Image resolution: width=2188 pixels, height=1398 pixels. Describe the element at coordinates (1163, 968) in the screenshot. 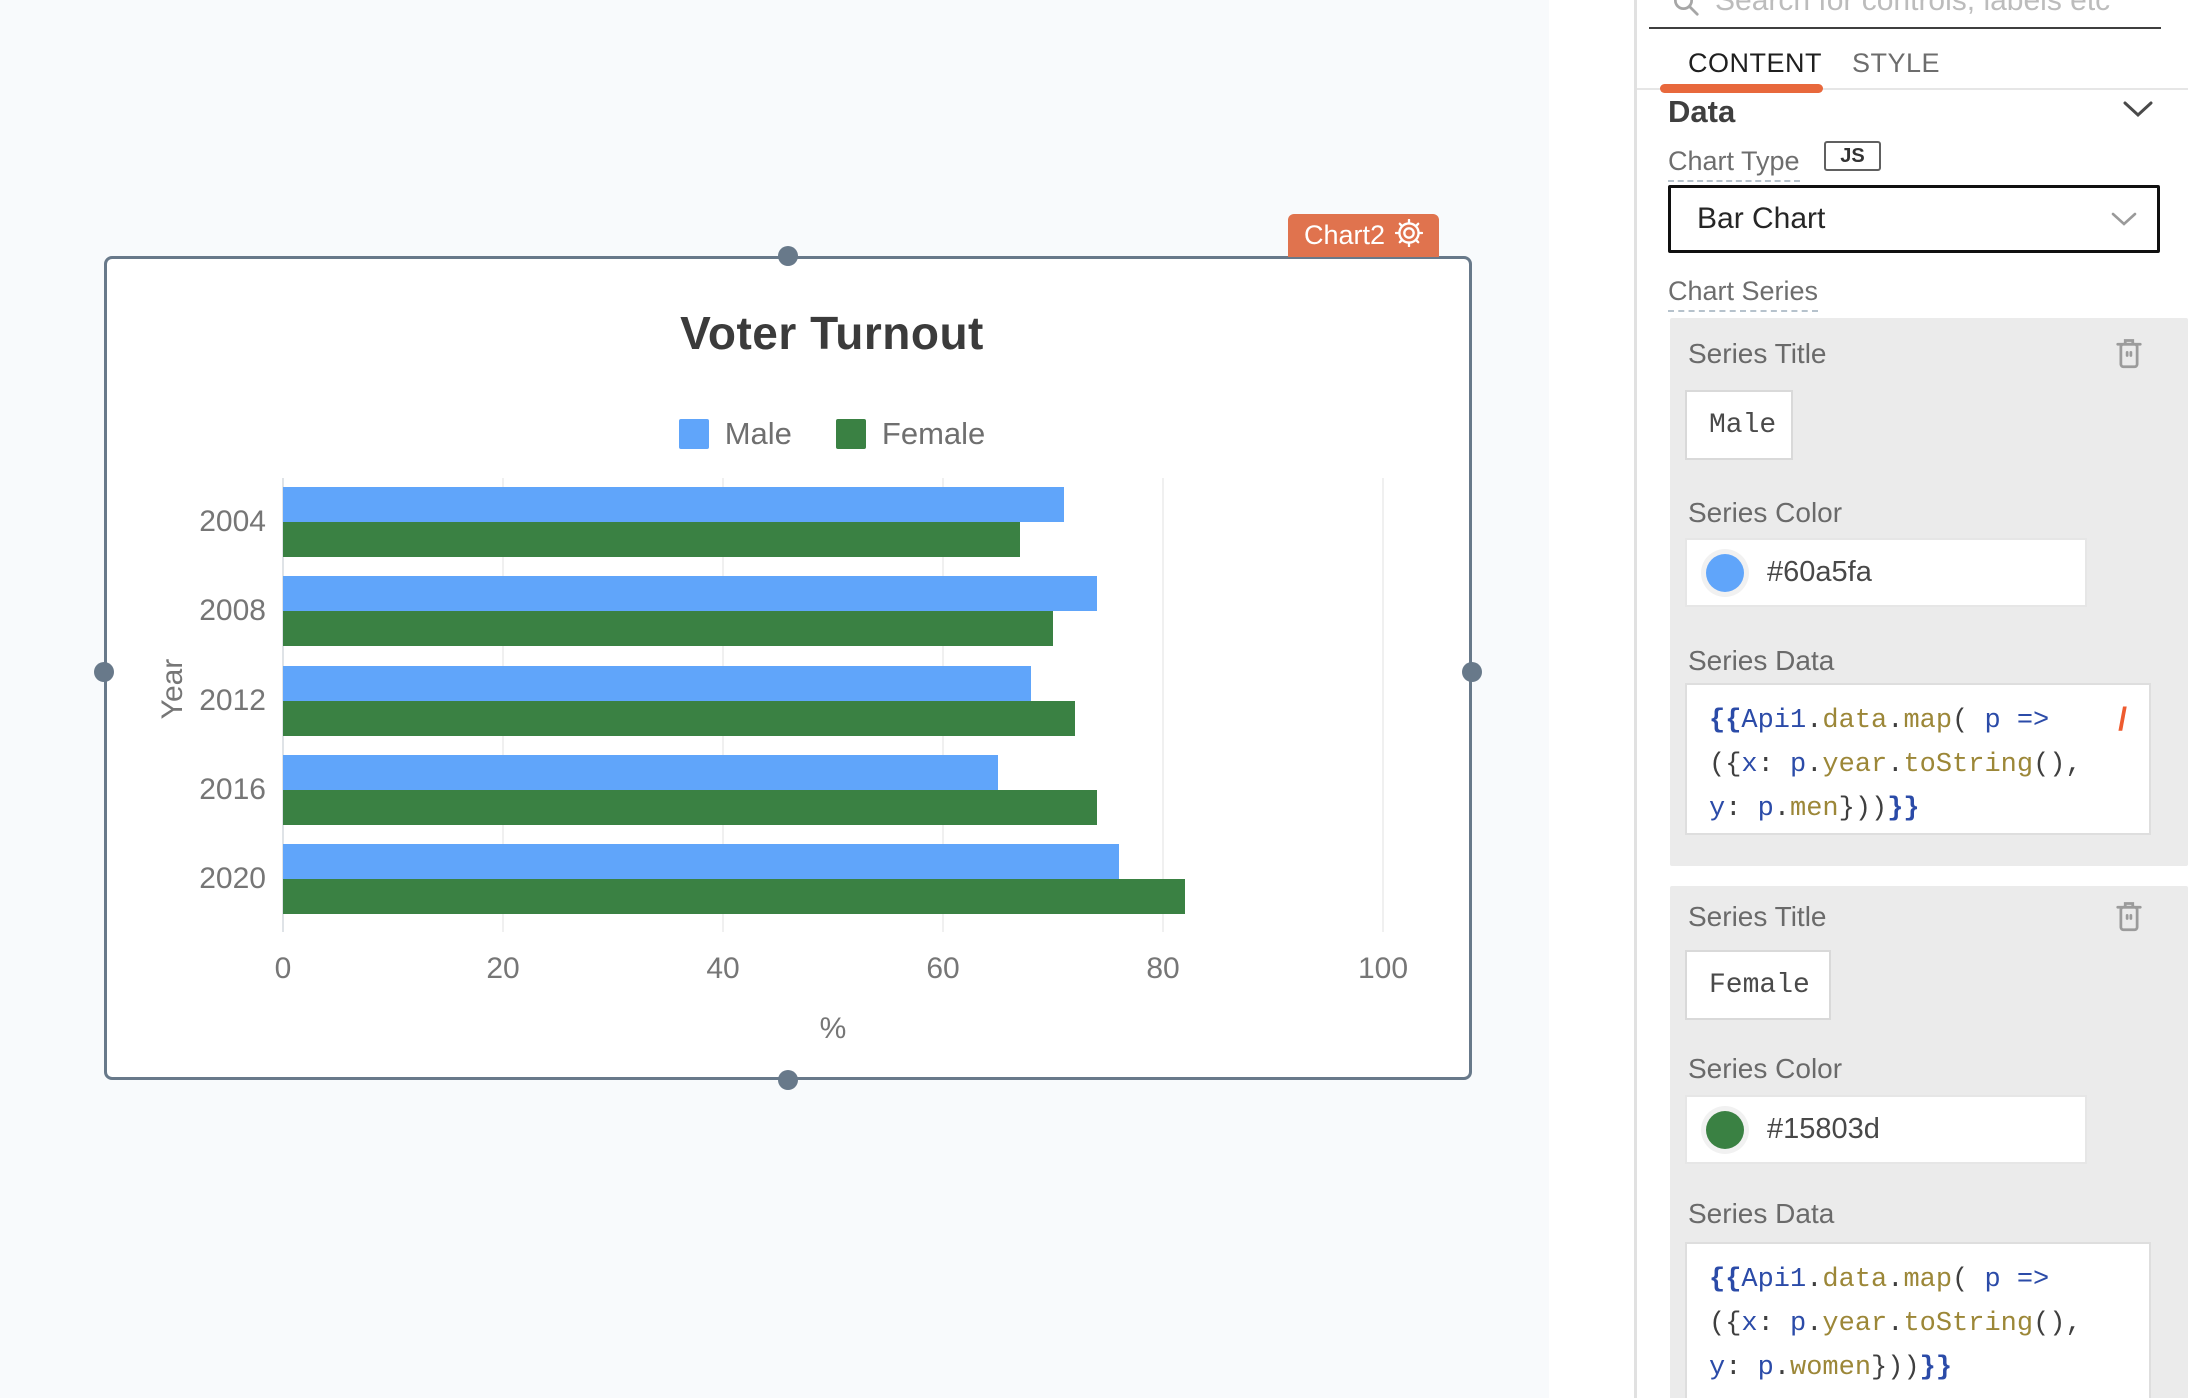

I see `x-tick-label: 80` at that location.